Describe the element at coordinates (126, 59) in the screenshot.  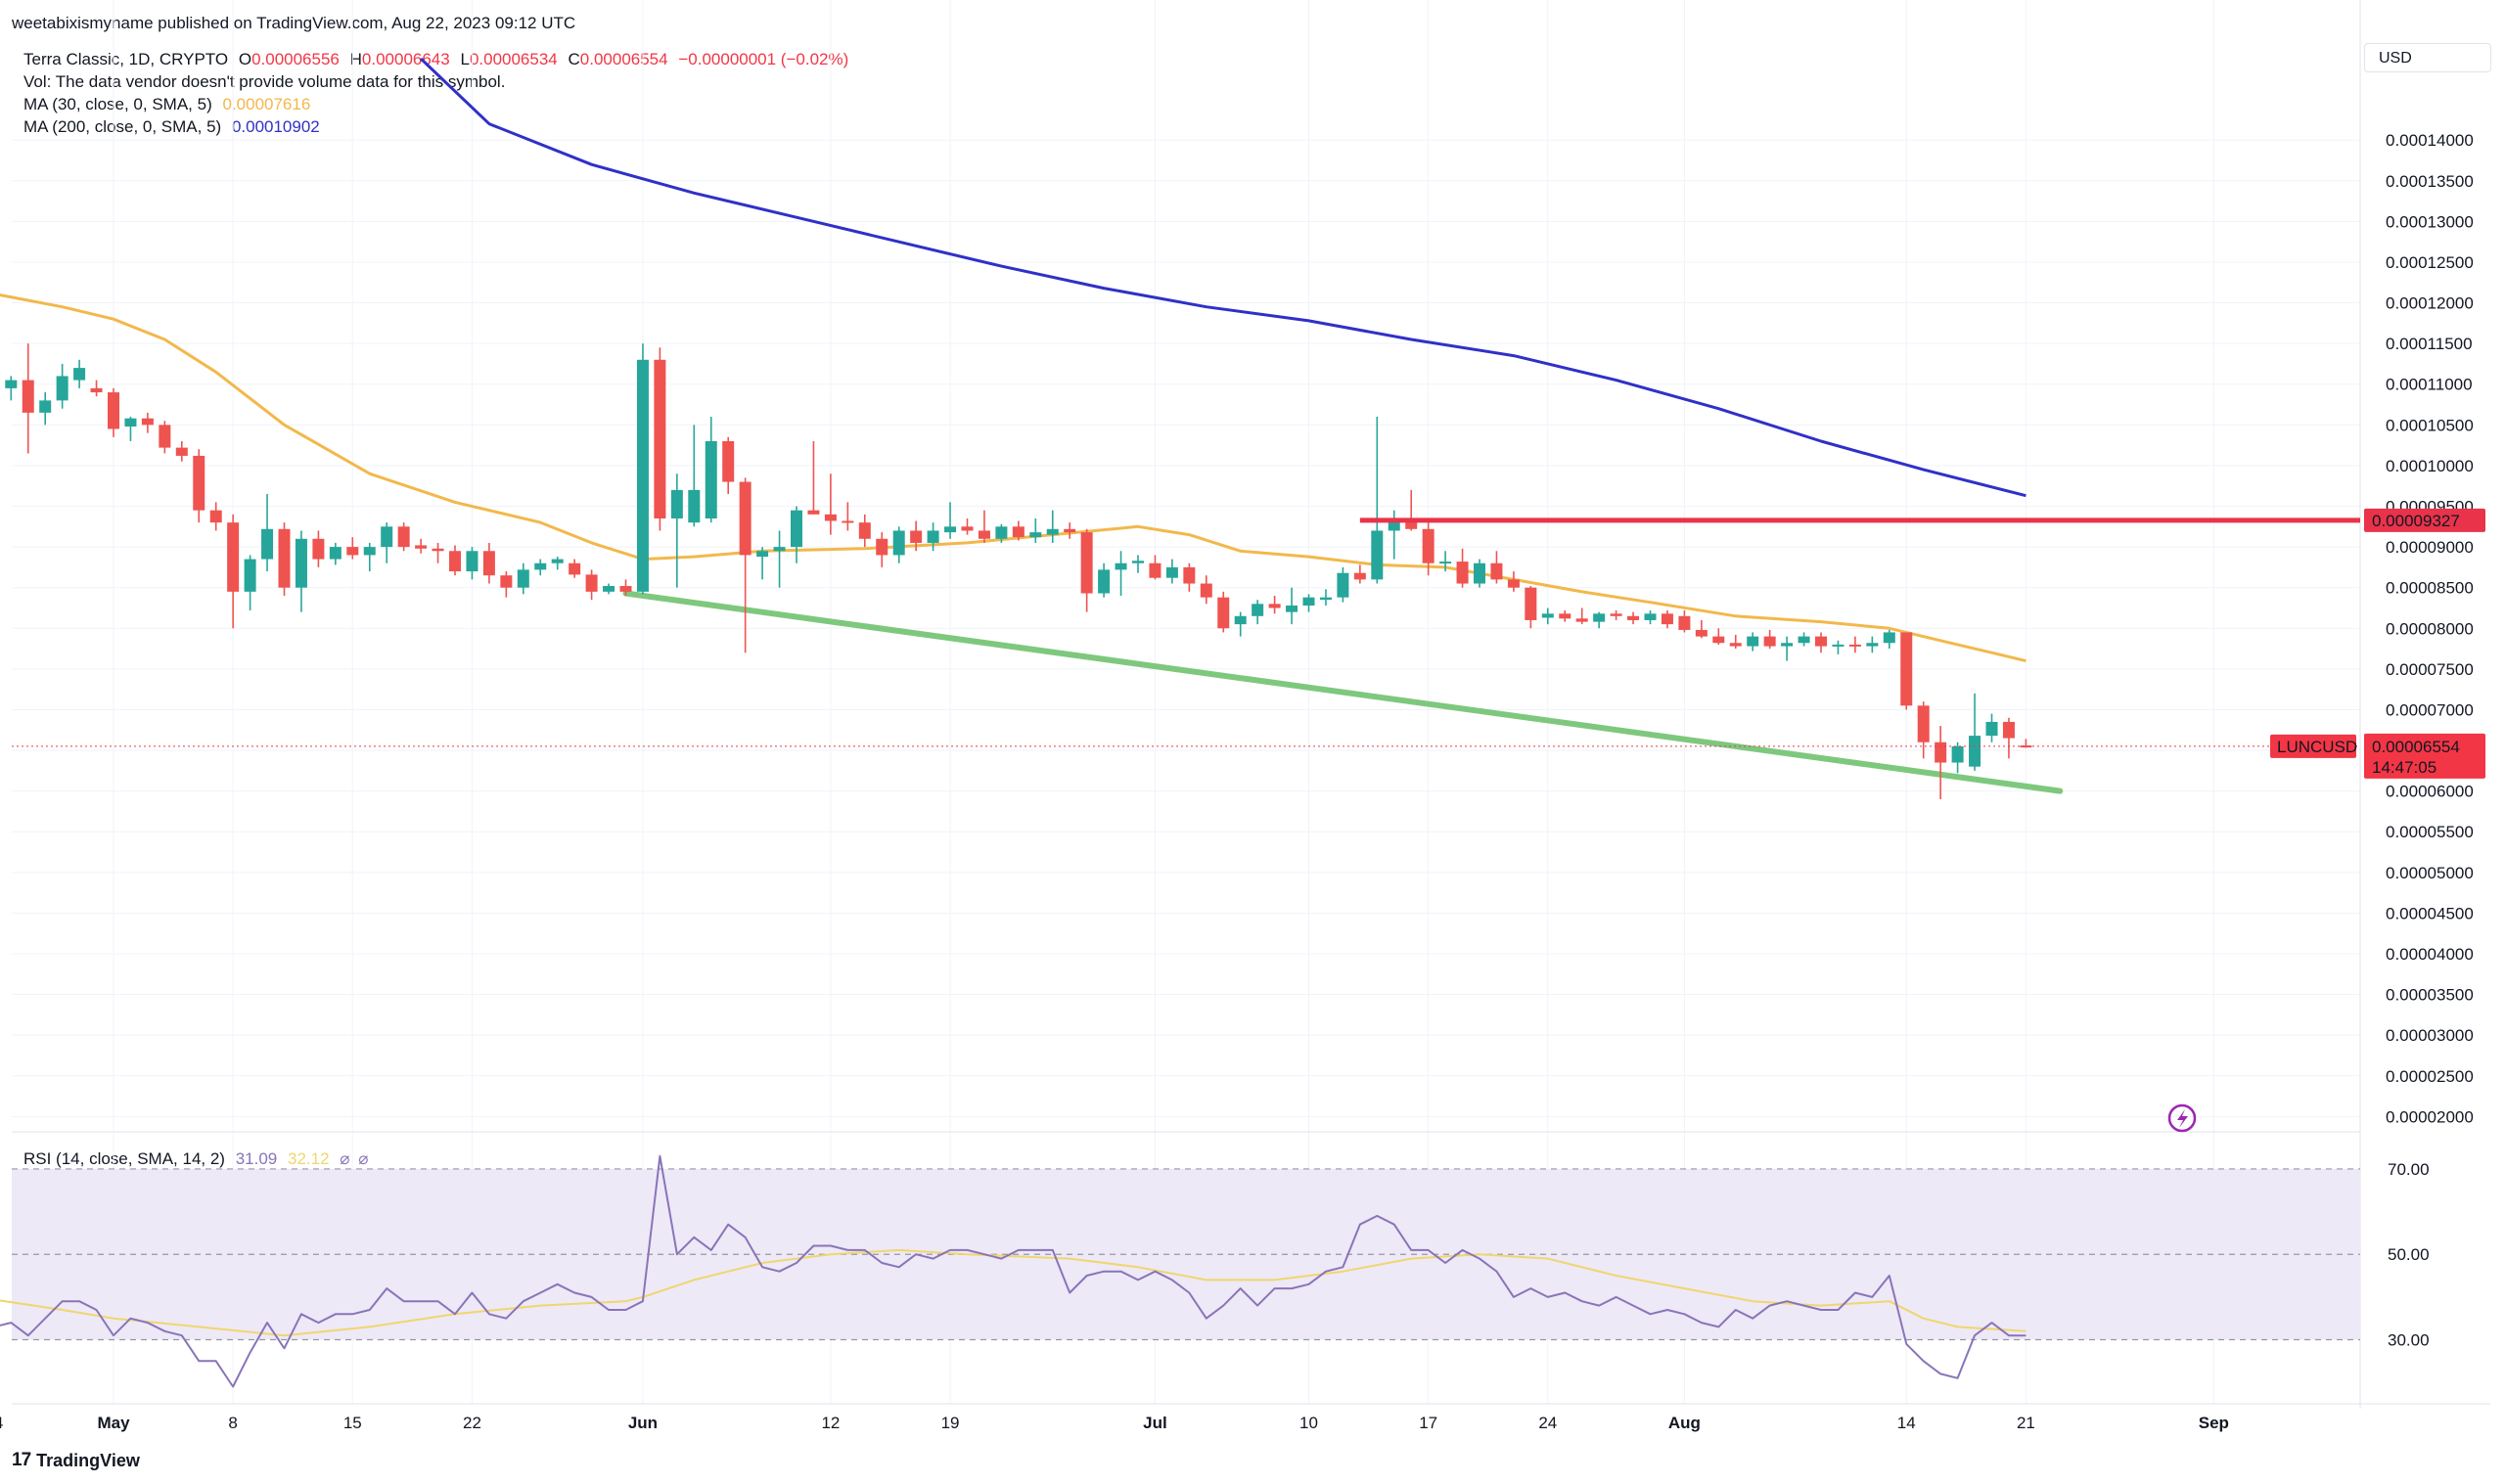
I see `symbol-title: Terra Classic, 1D, CRYPTO` at that location.